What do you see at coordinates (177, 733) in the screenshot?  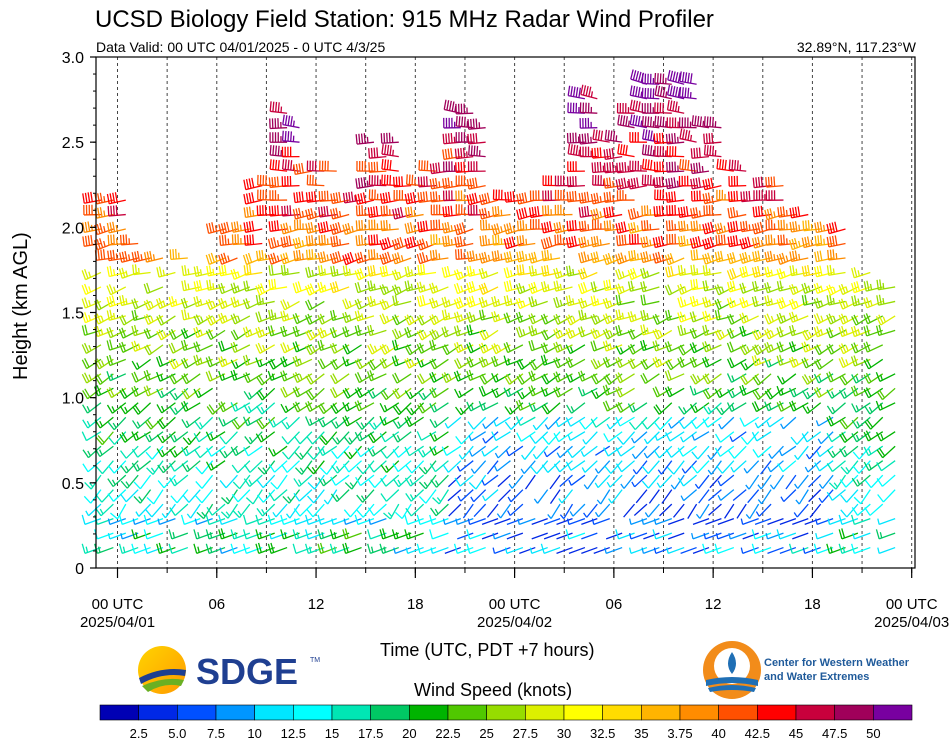 I see `colorbar-label-1: 5.0` at bounding box center [177, 733].